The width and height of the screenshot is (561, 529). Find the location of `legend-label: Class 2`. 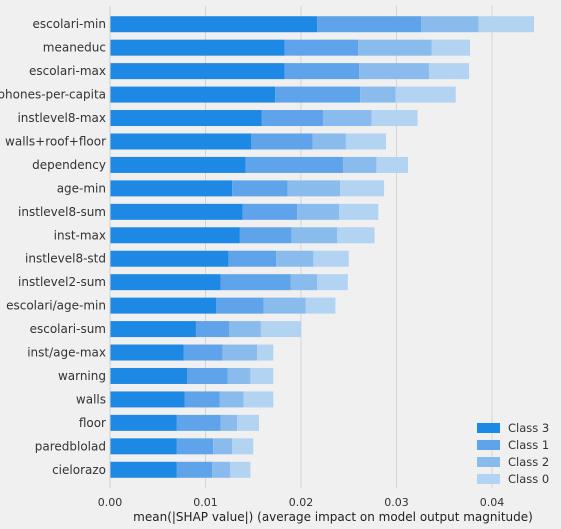

legend-label: Class 2 is located at coordinates (528, 462).